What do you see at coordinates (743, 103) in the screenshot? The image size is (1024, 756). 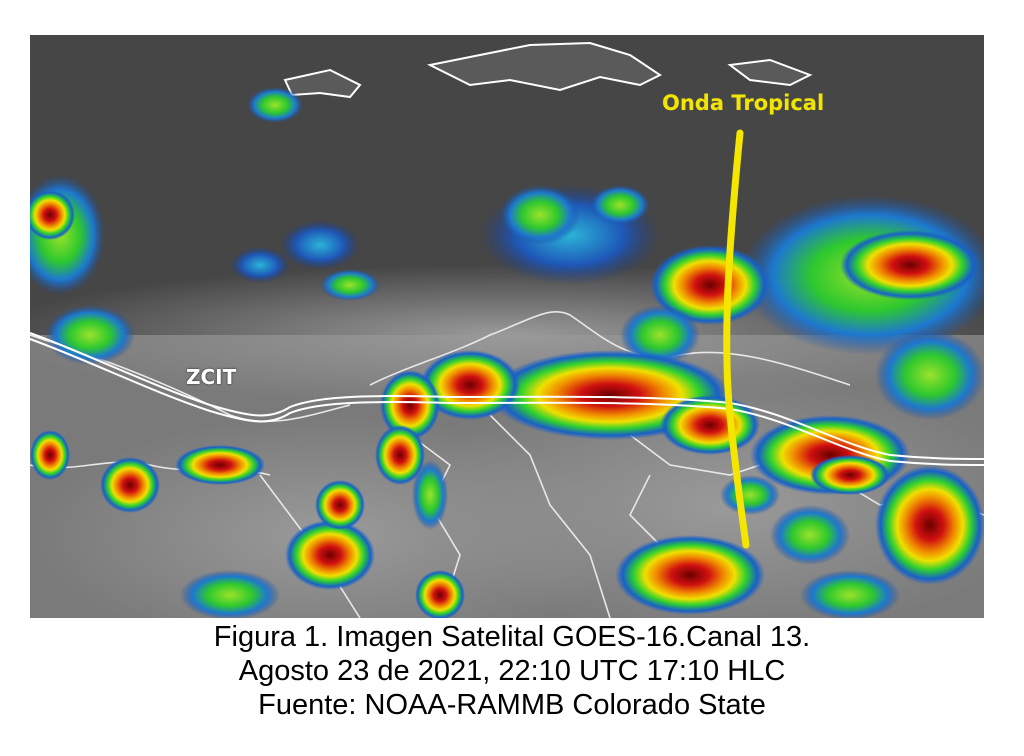 I see `tropical-wave-label: Onda Tropical` at bounding box center [743, 103].